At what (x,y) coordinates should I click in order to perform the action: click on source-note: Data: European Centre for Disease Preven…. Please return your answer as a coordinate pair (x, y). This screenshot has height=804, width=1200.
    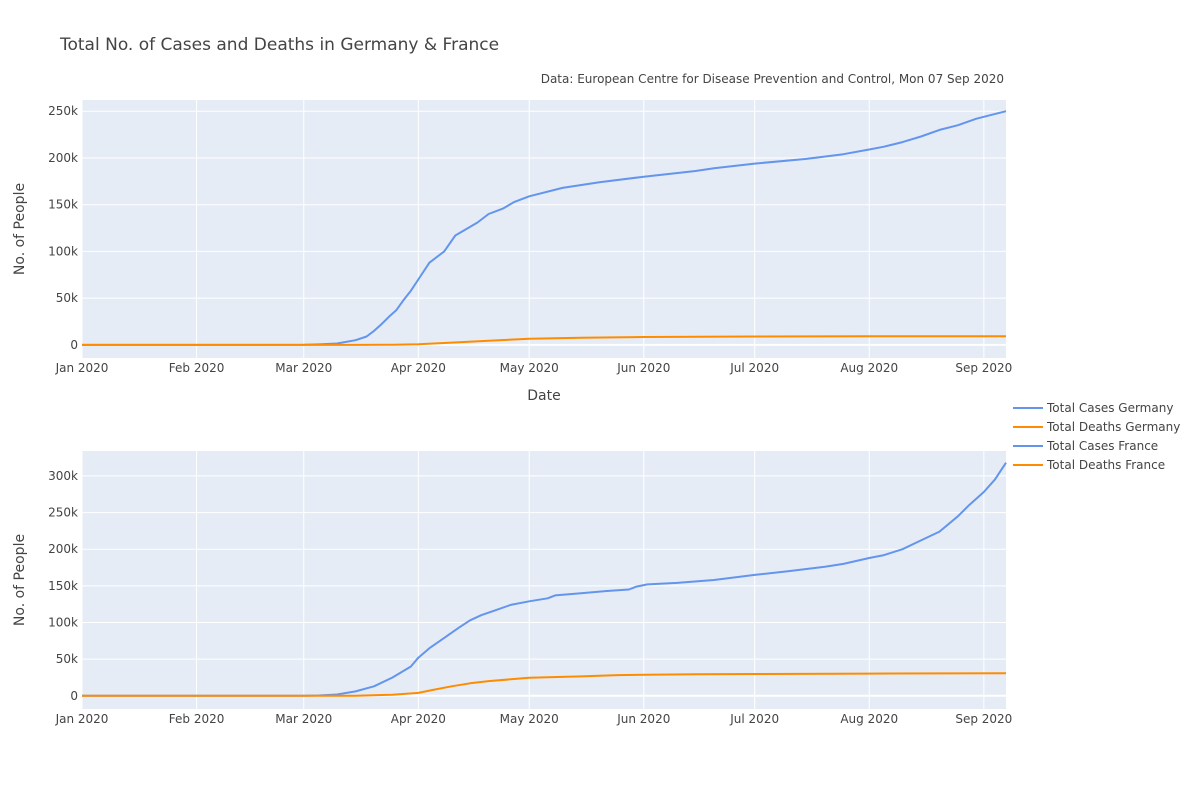
    Looking at the image, I should click on (772, 79).